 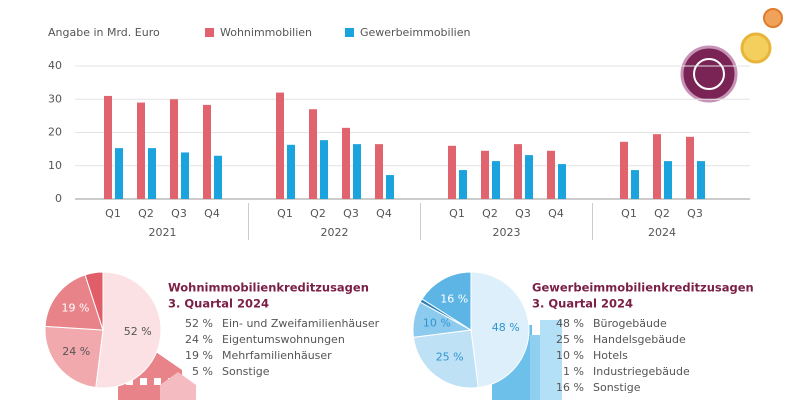 What do you see at coordinates (138, 331) in the screenshot?
I see `slice-label: 52 %` at bounding box center [138, 331].